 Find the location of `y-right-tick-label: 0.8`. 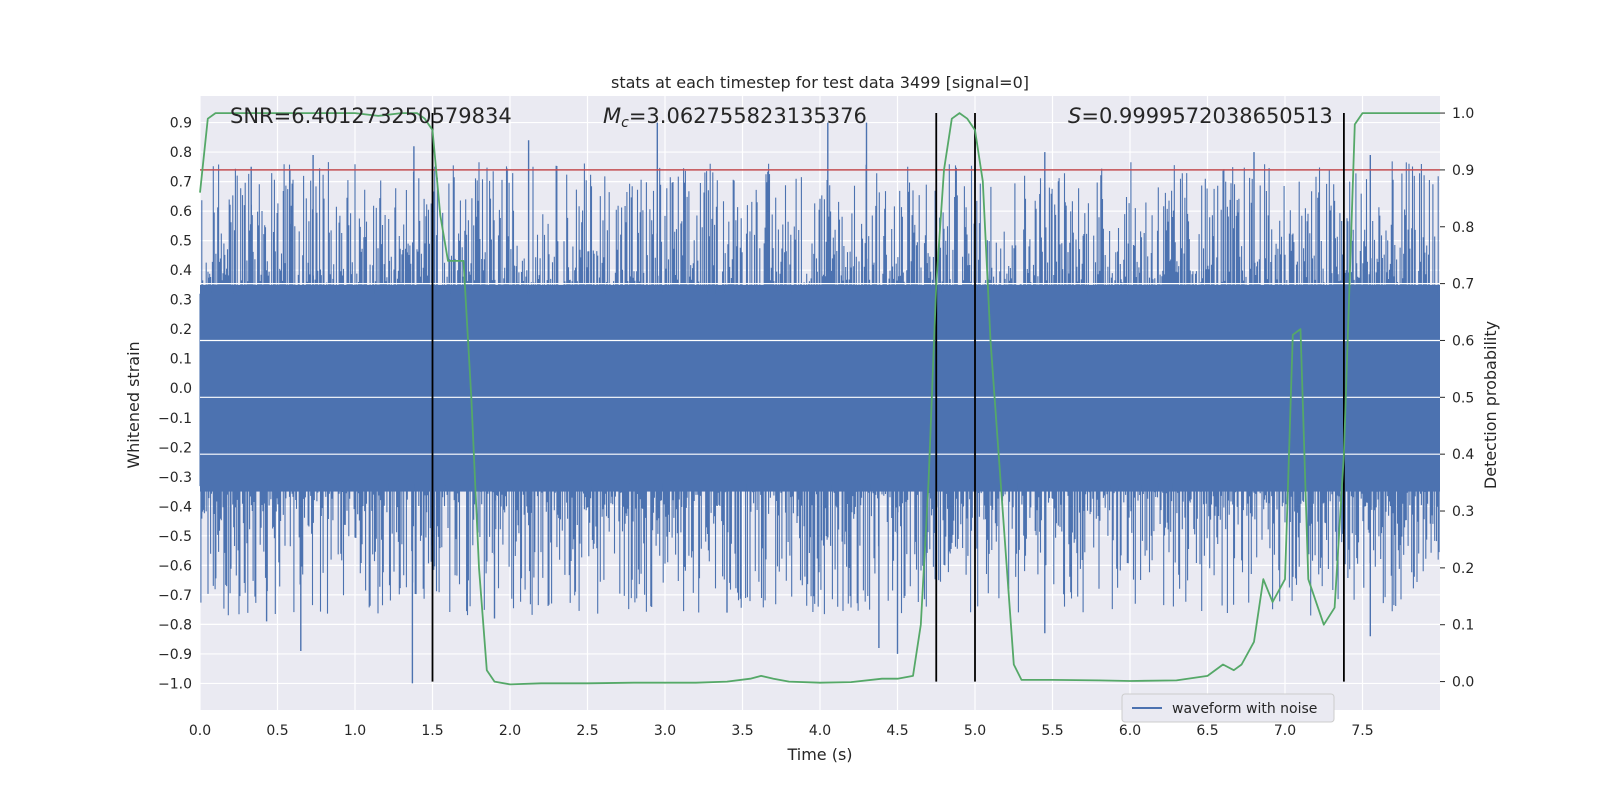

y-right-tick-label: 0.8 is located at coordinates (1463, 228).